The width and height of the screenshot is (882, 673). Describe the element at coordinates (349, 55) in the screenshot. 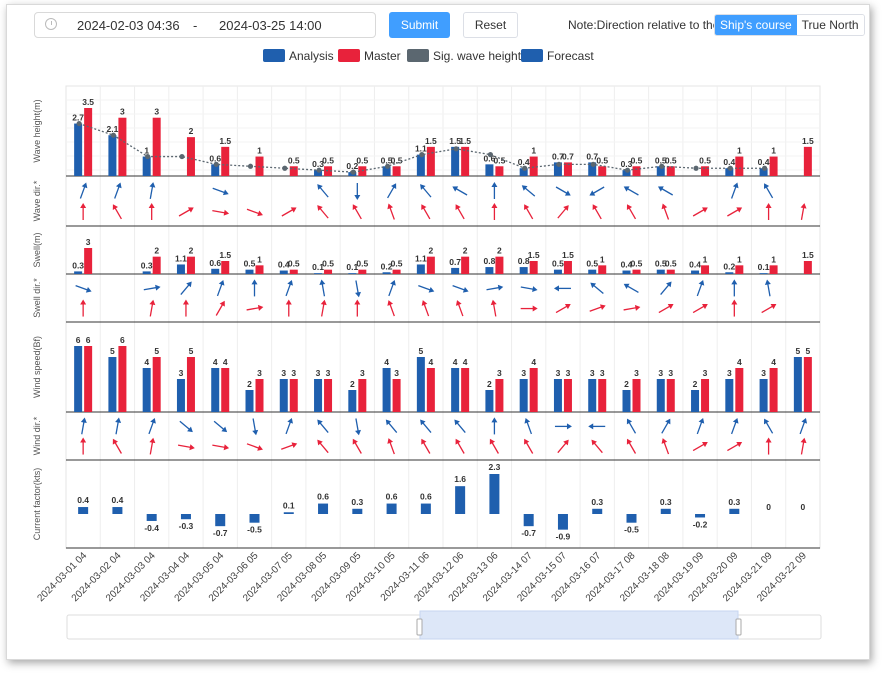

I see `legend-swatch` at that location.